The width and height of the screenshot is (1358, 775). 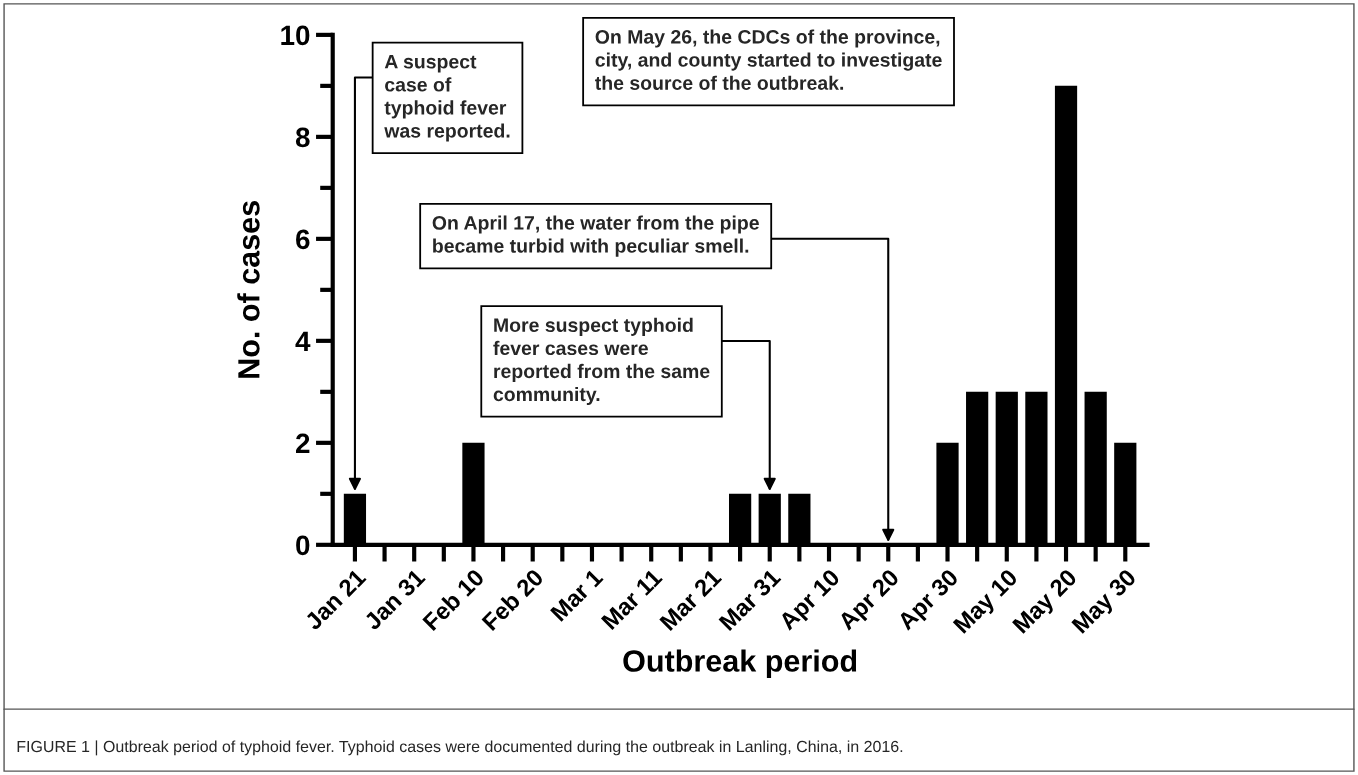 What do you see at coordinates (303, 443) in the screenshot?
I see `y-tick-label: 2` at bounding box center [303, 443].